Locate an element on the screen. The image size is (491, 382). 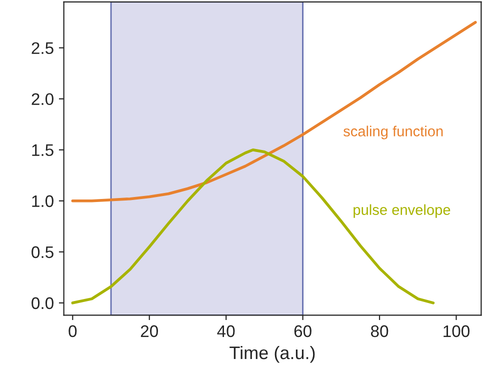
y-tick-label: 1.5 is located at coordinates (43, 150).